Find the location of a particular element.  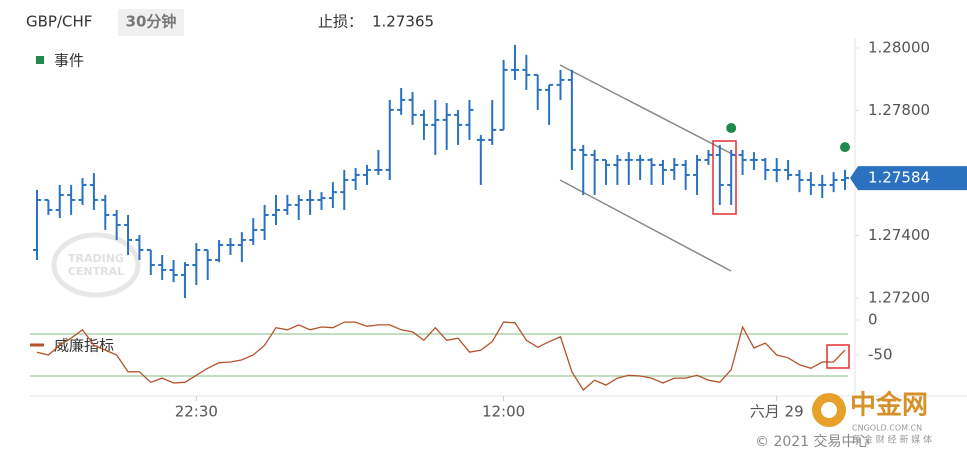

stop-loss-value: 1.27365 is located at coordinates (403, 22).